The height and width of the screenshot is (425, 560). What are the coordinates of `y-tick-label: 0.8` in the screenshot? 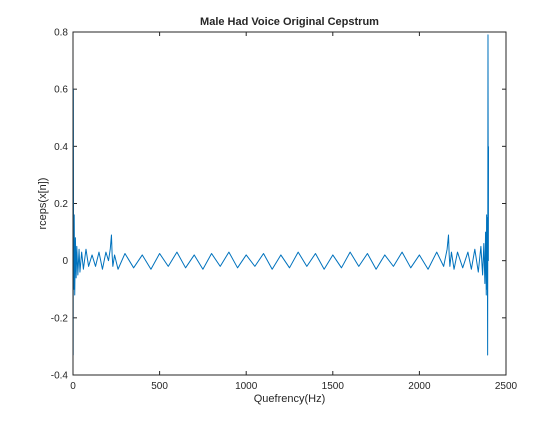 It's located at (61, 33).